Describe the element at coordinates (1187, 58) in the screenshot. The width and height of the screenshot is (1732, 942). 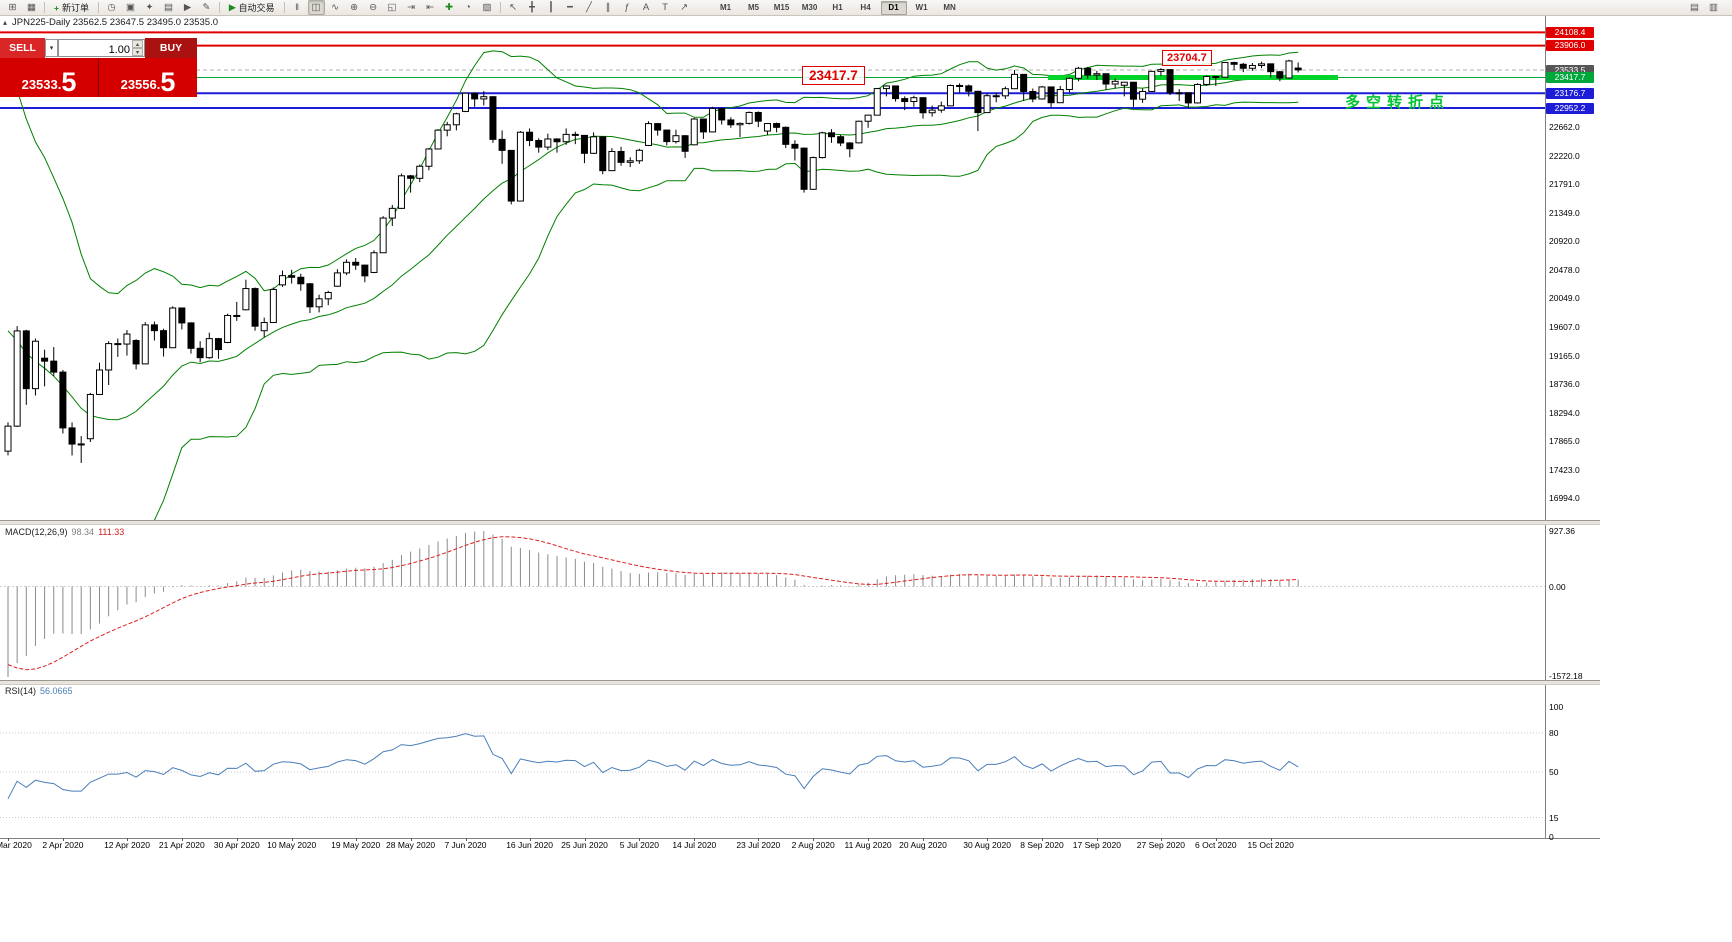
I see `price-annotation-23704: 23704.7` at that location.